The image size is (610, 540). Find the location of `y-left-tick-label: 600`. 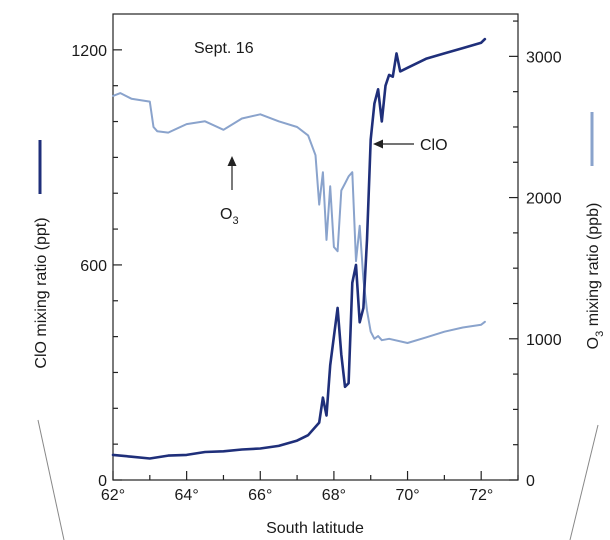

y-left-tick-label: 600 is located at coordinates (93, 266).